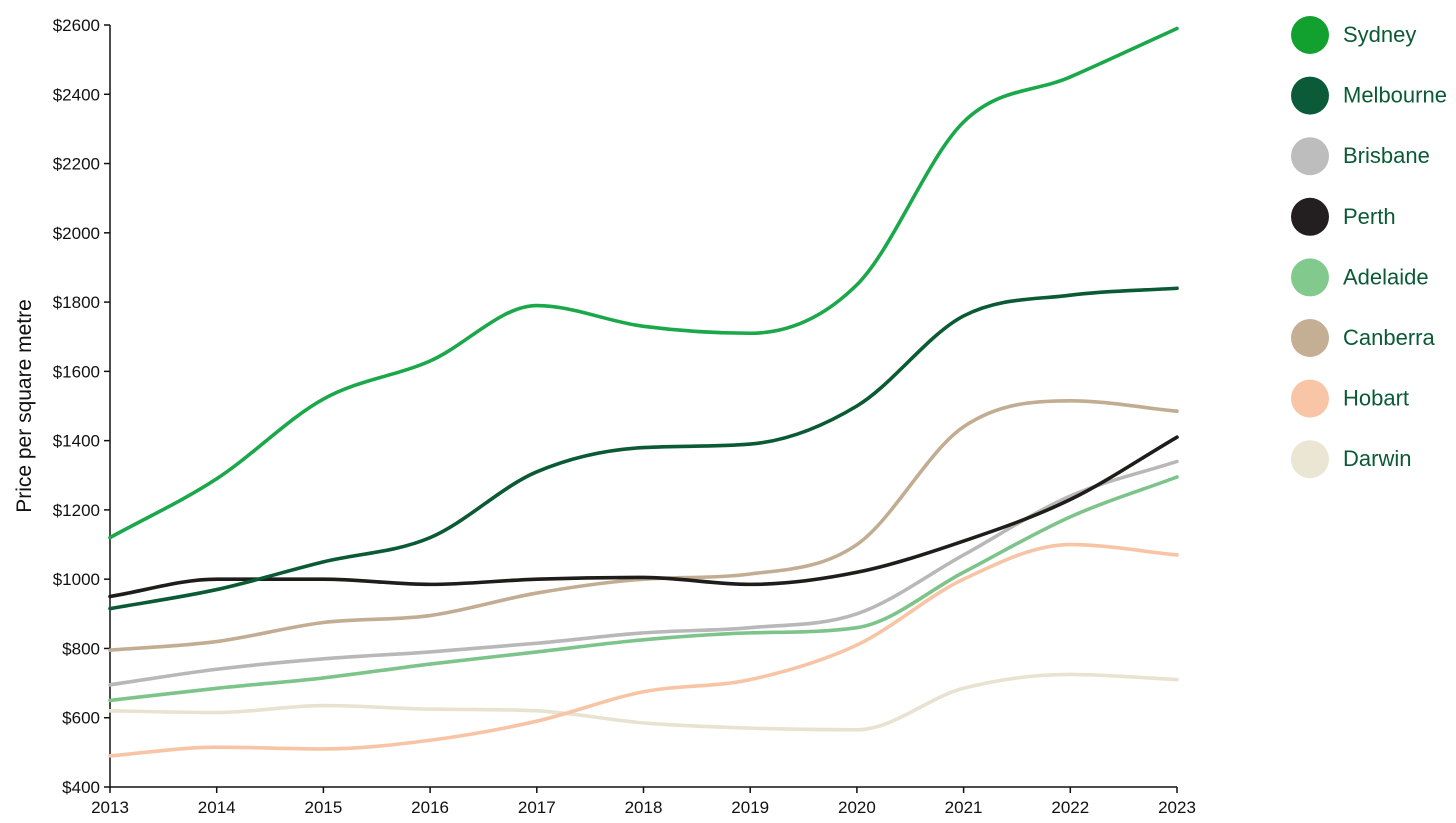  What do you see at coordinates (81, 648) in the screenshot?
I see `y-tick-label: $800` at bounding box center [81, 648].